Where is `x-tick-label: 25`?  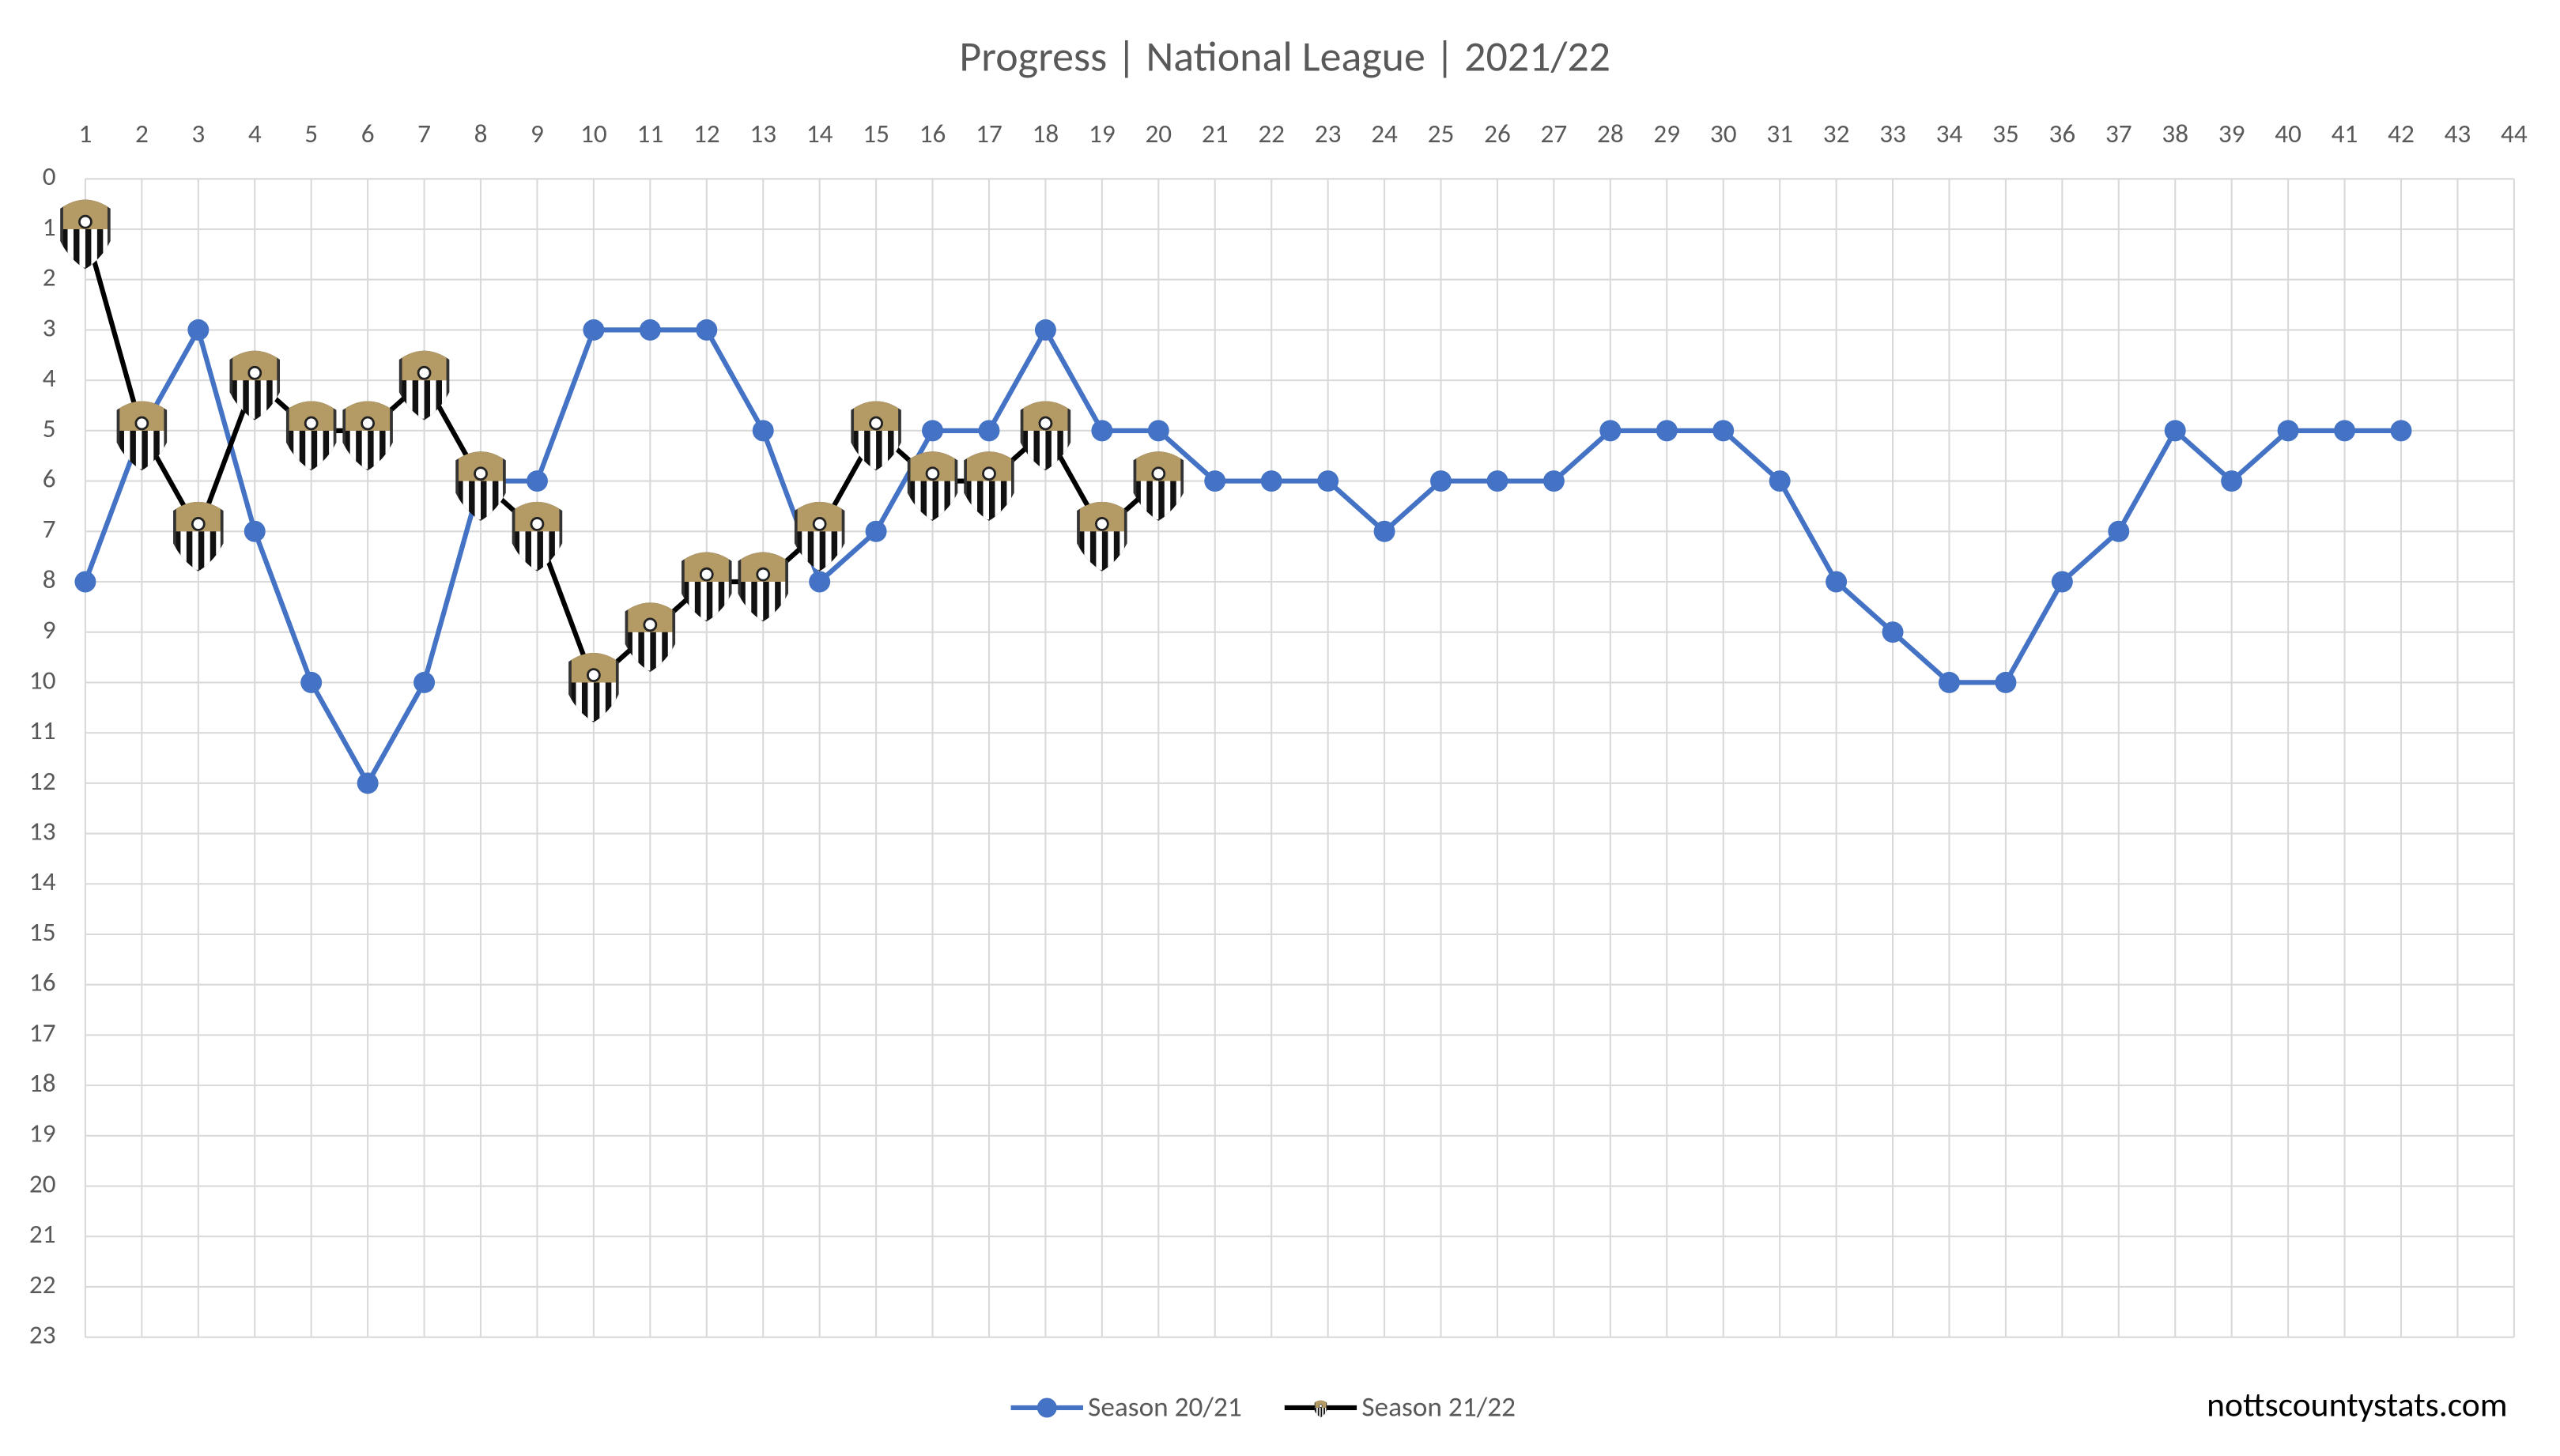 x-tick-label: 25 is located at coordinates (1441, 133).